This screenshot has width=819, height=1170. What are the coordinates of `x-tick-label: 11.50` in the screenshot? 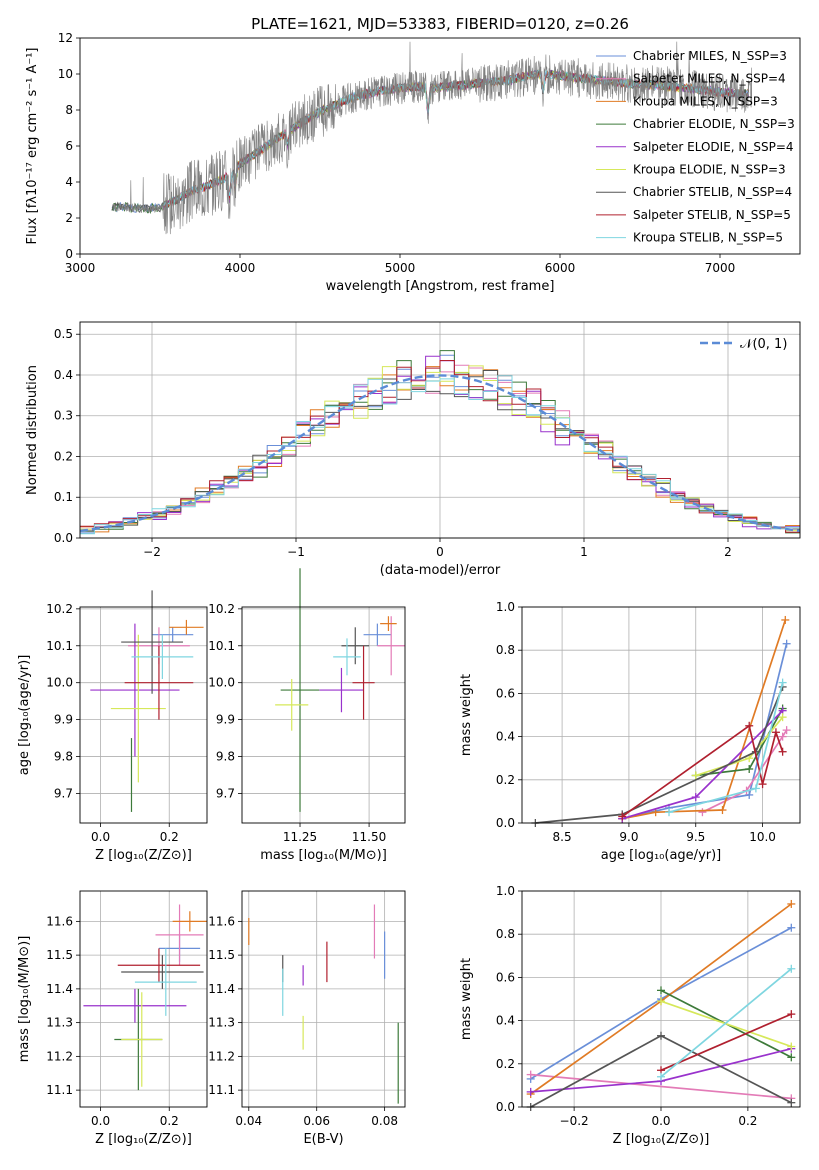 It's located at (369, 837).